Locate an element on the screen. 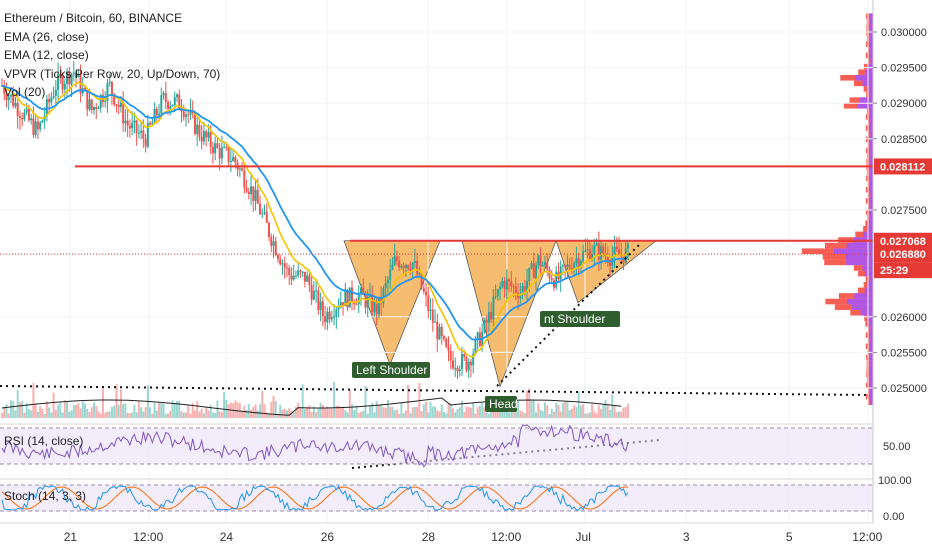 Image resolution: width=932 pixels, height=550 pixels. legend-ema-26: EMA (26, close) is located at coordinates (46, 36).